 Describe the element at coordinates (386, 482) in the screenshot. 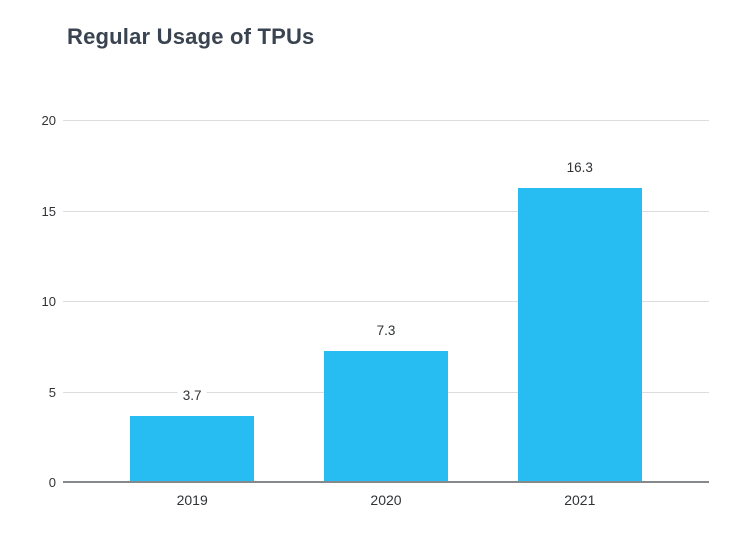

I see `axis-baseline` at that location.